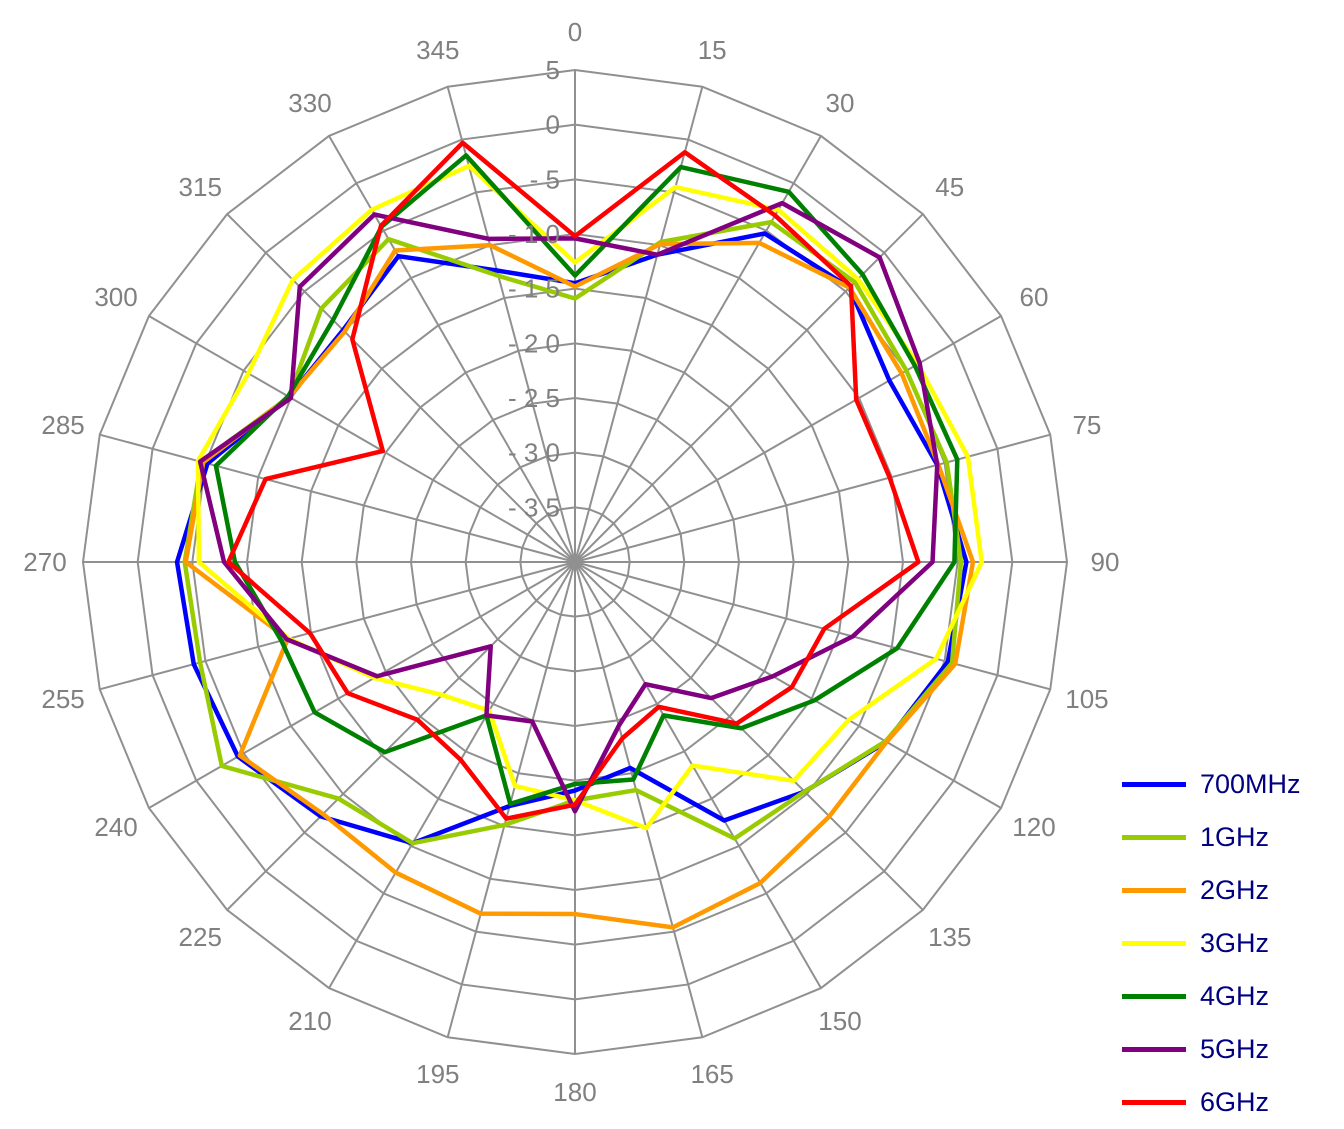  Describe the element at coordinates (1235, 1102) in the screenshot. I see `legend-label: 6GHz` at that location.